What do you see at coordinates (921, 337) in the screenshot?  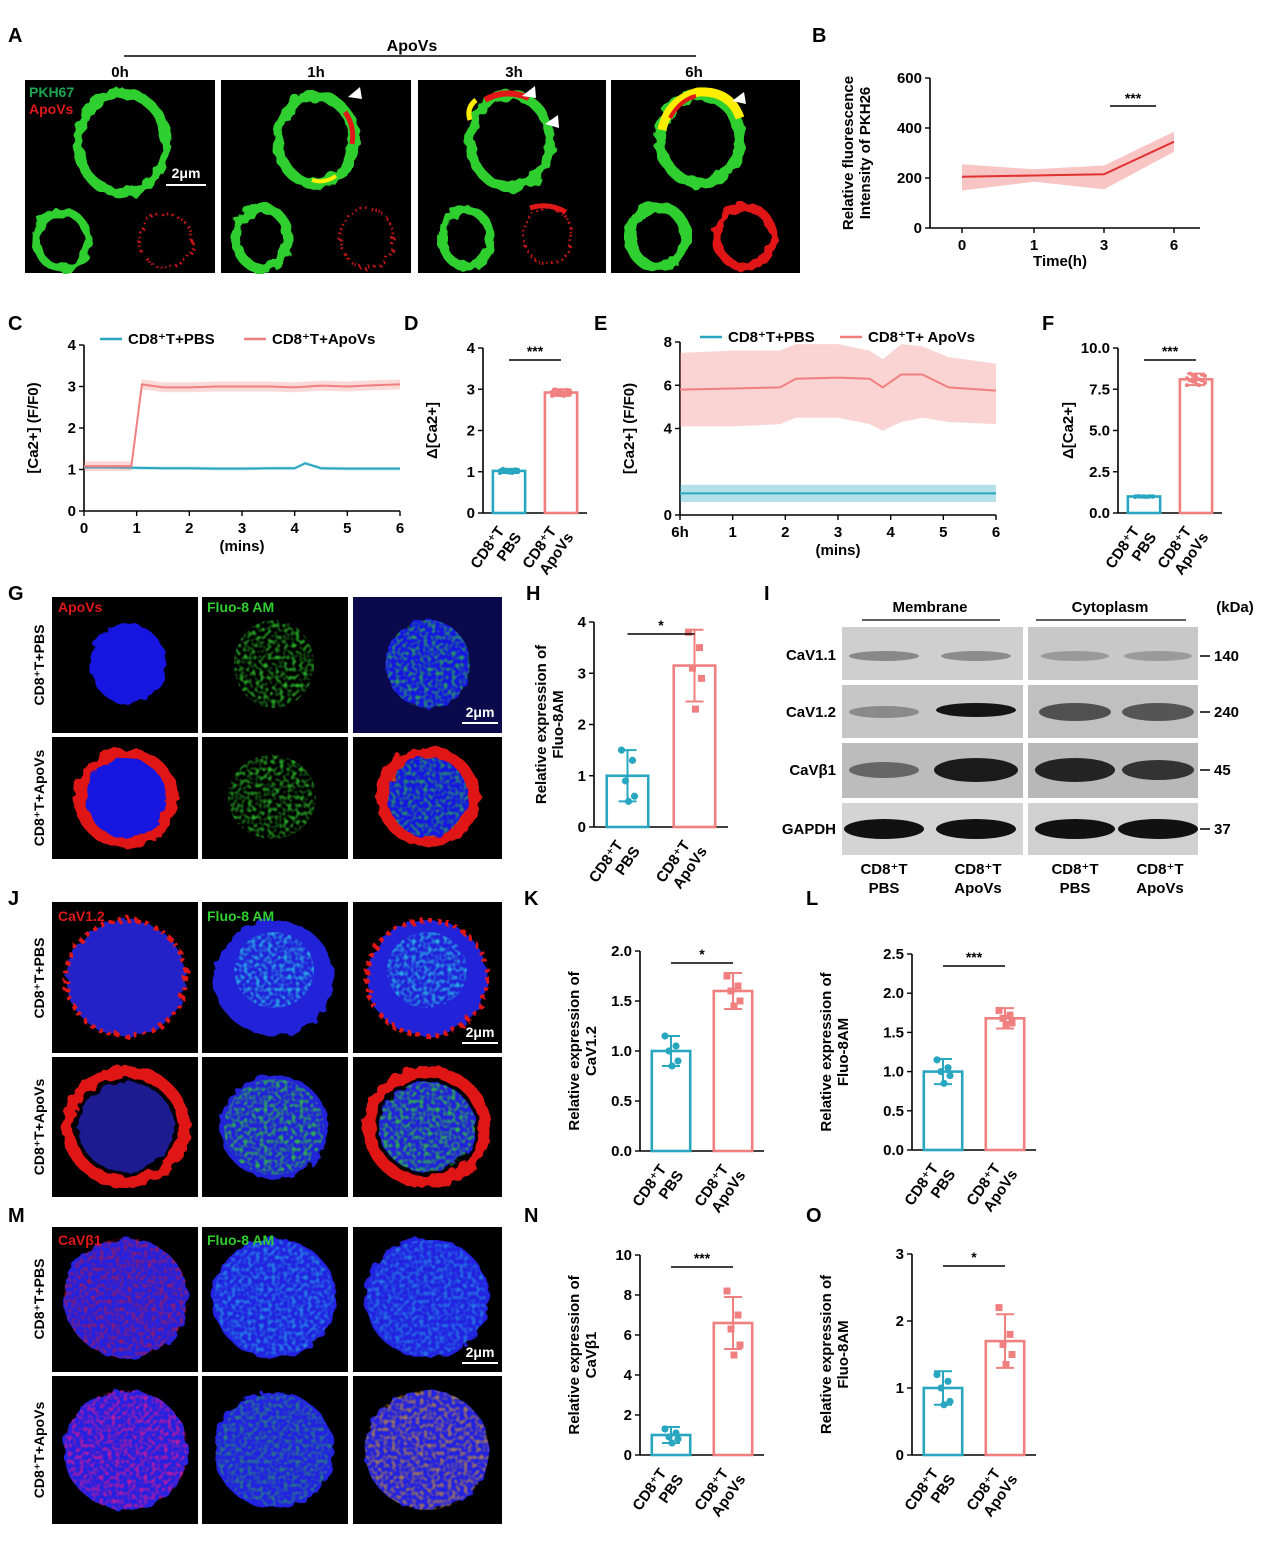 I see `legend-label: CD8⁺T+ ApoVs` at bounding box center [921, 337].